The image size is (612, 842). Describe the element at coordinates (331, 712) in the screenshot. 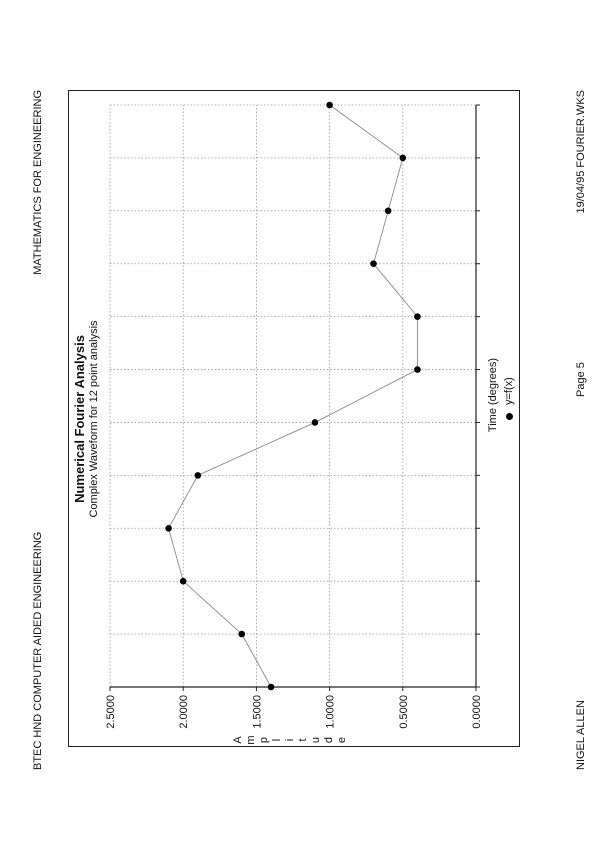

I see `y-tick-label: 1.0000` at that location.